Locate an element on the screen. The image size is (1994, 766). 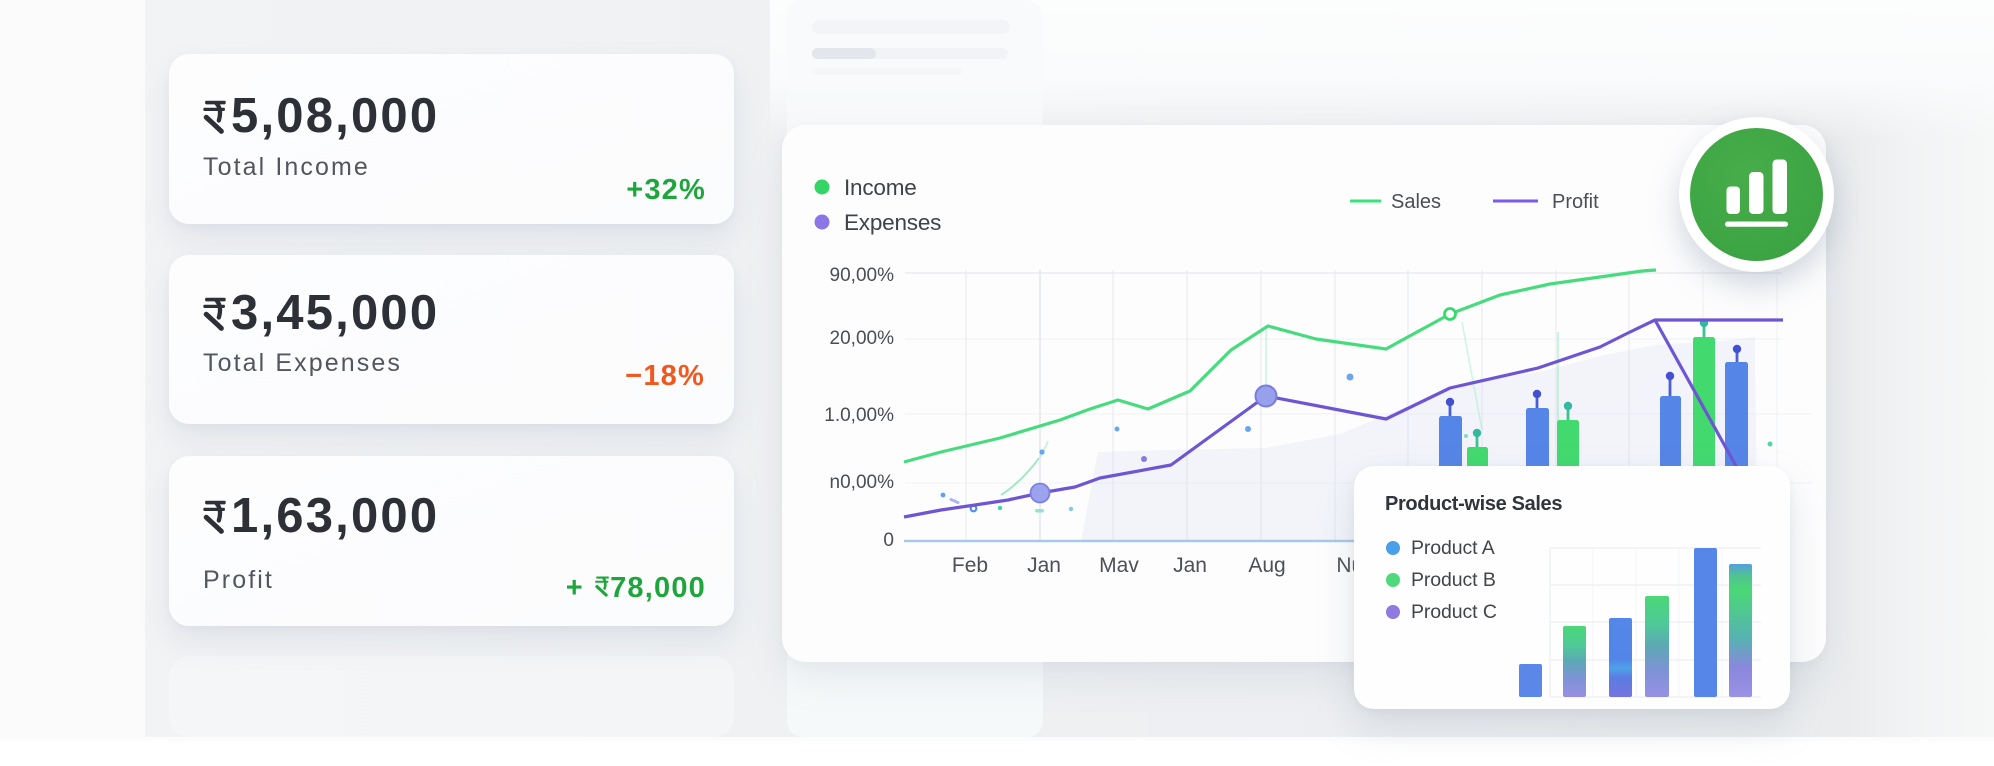
svg-text: Product B is located at coordinates (1453, 580).